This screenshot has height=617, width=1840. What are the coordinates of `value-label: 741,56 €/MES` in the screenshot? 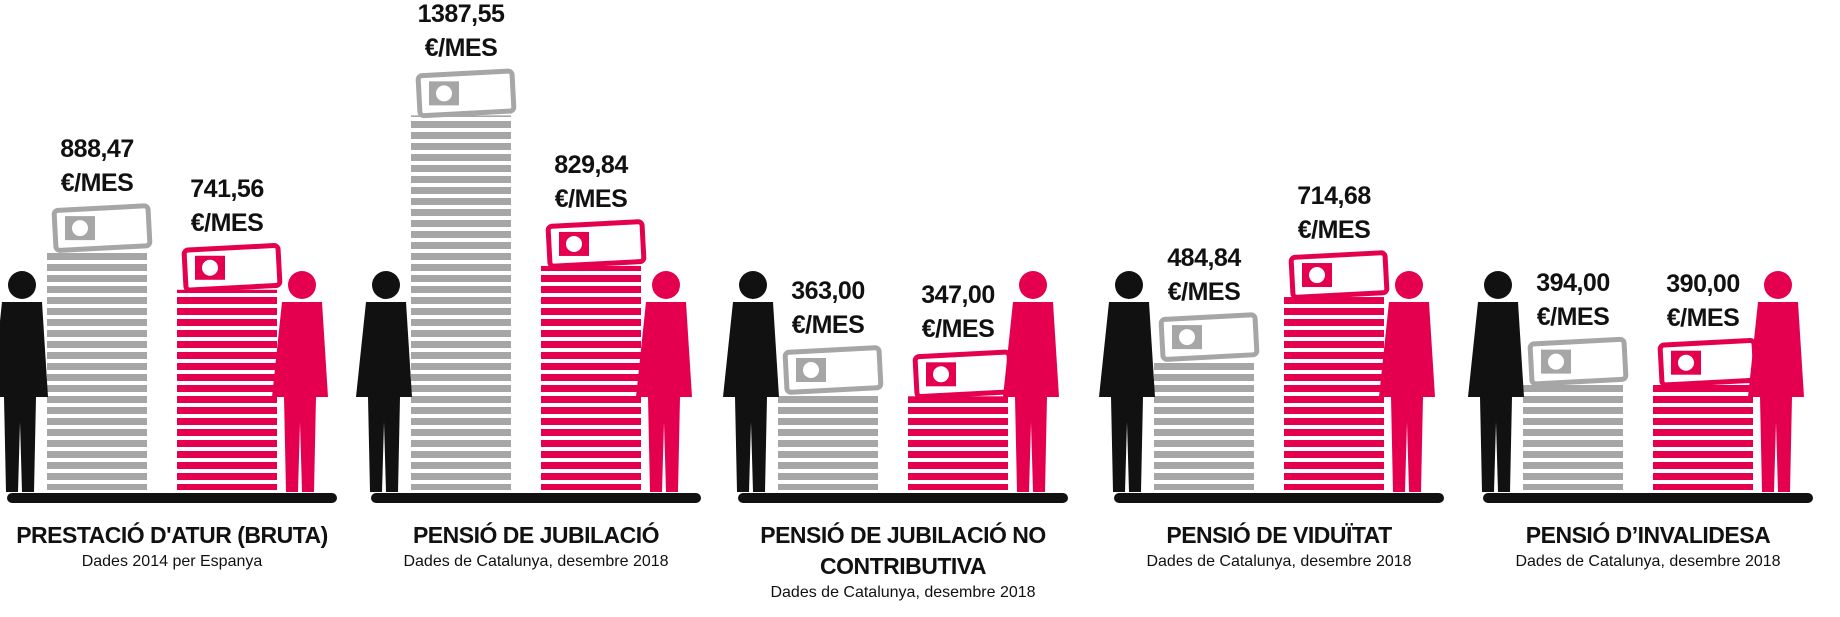 It's located at (227, 205).